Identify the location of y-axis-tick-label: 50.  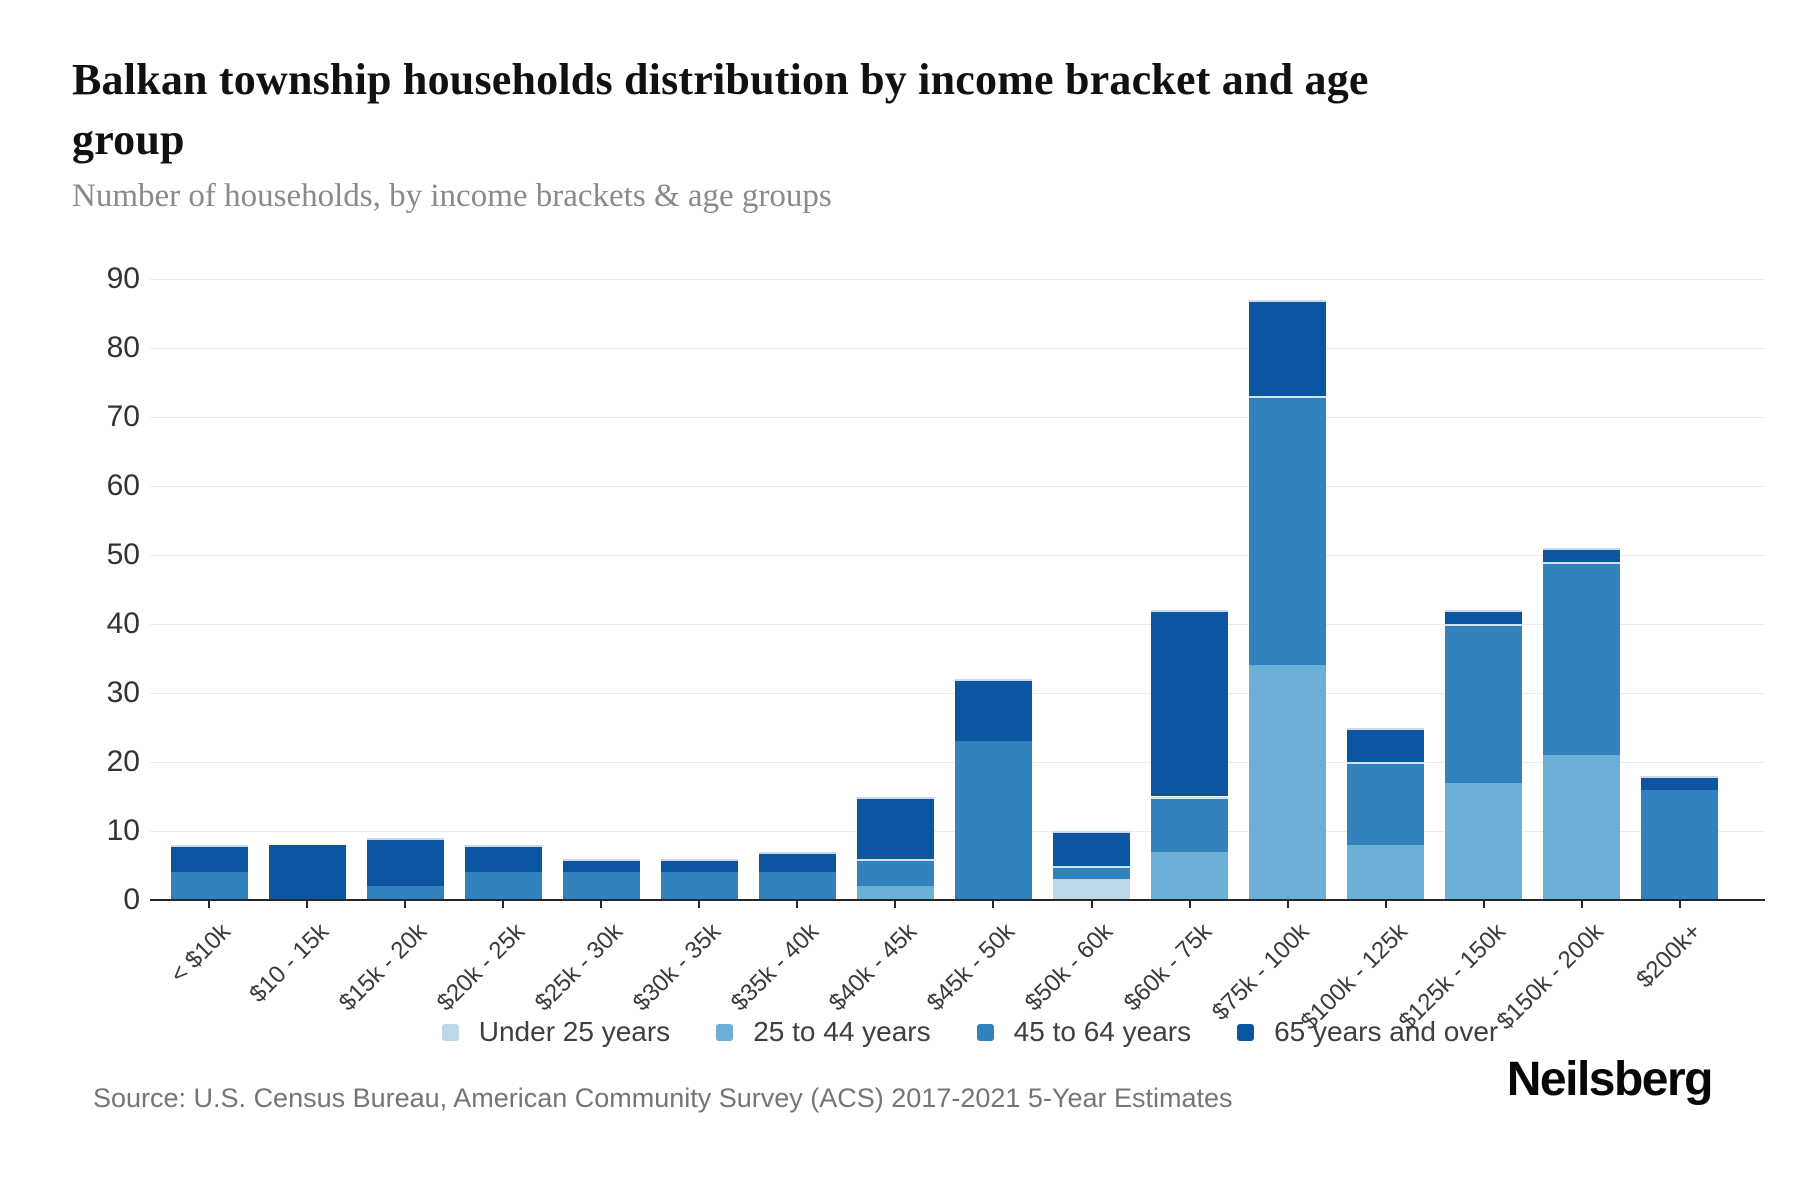
(123, 554).